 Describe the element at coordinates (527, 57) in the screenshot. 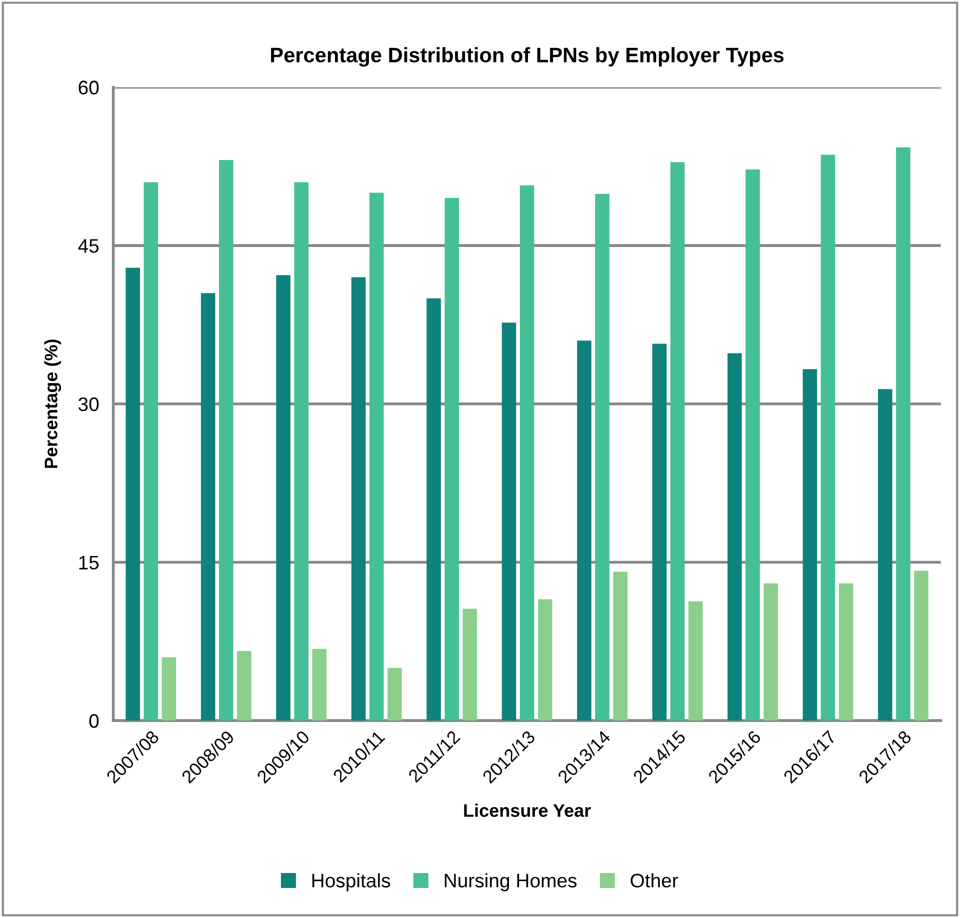

I see `chart-title: Percentage Distribution of LPNs by Employer Types` at that location.